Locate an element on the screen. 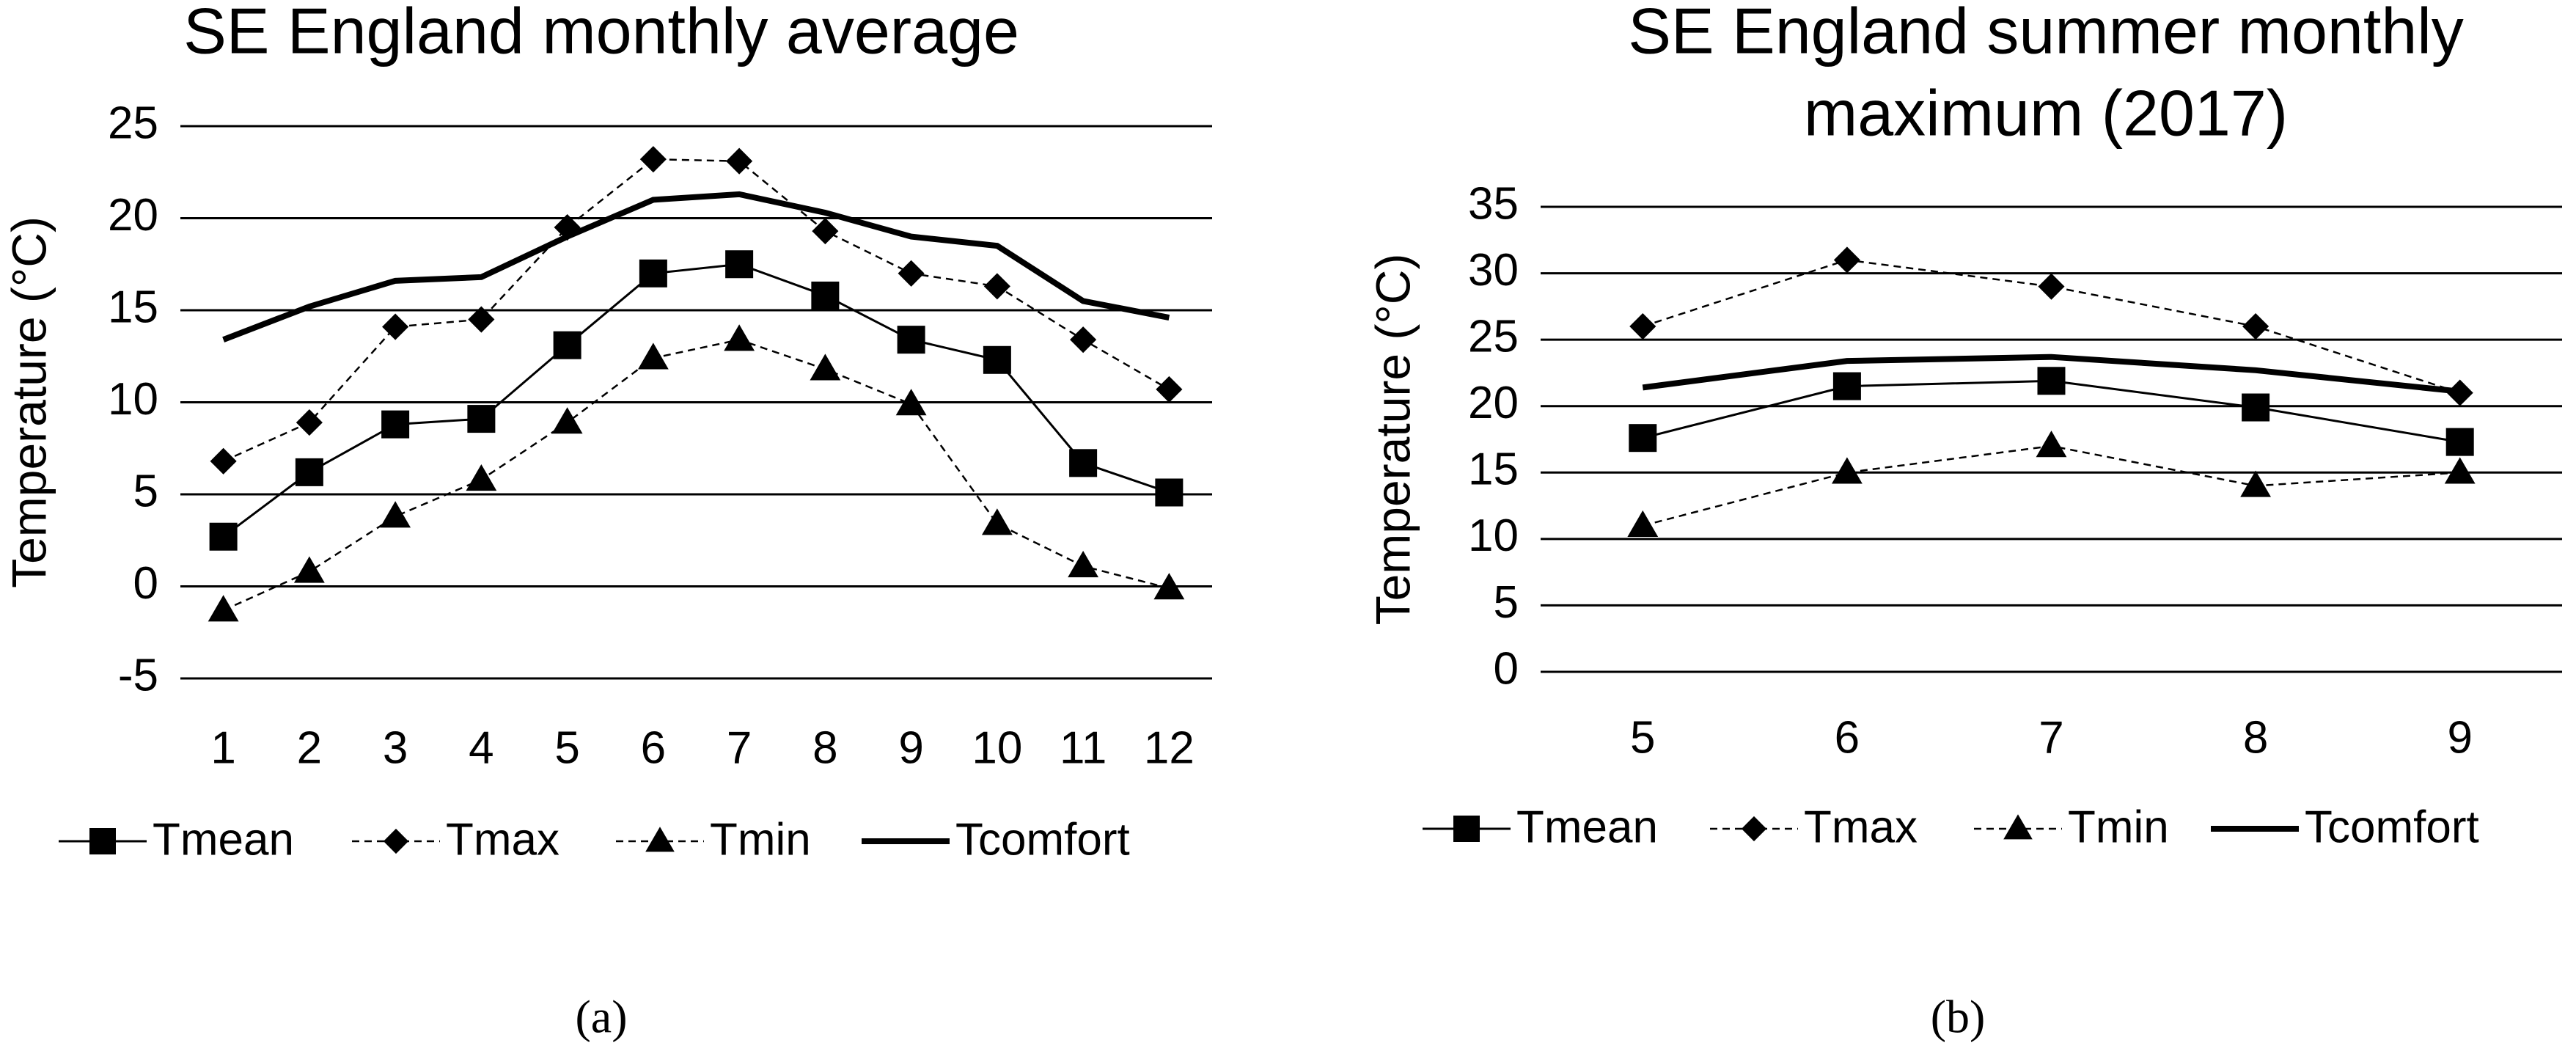 The width and height of the screenshot is (2576, 1062). chart-title: SE England monthly average is located at coordinates (601, 34).